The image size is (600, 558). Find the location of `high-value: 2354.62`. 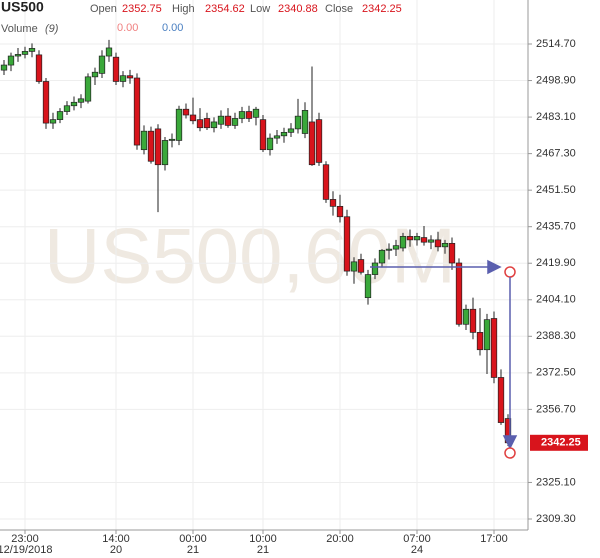

high-value: 2354.62 is located at coordinates (225, 9).